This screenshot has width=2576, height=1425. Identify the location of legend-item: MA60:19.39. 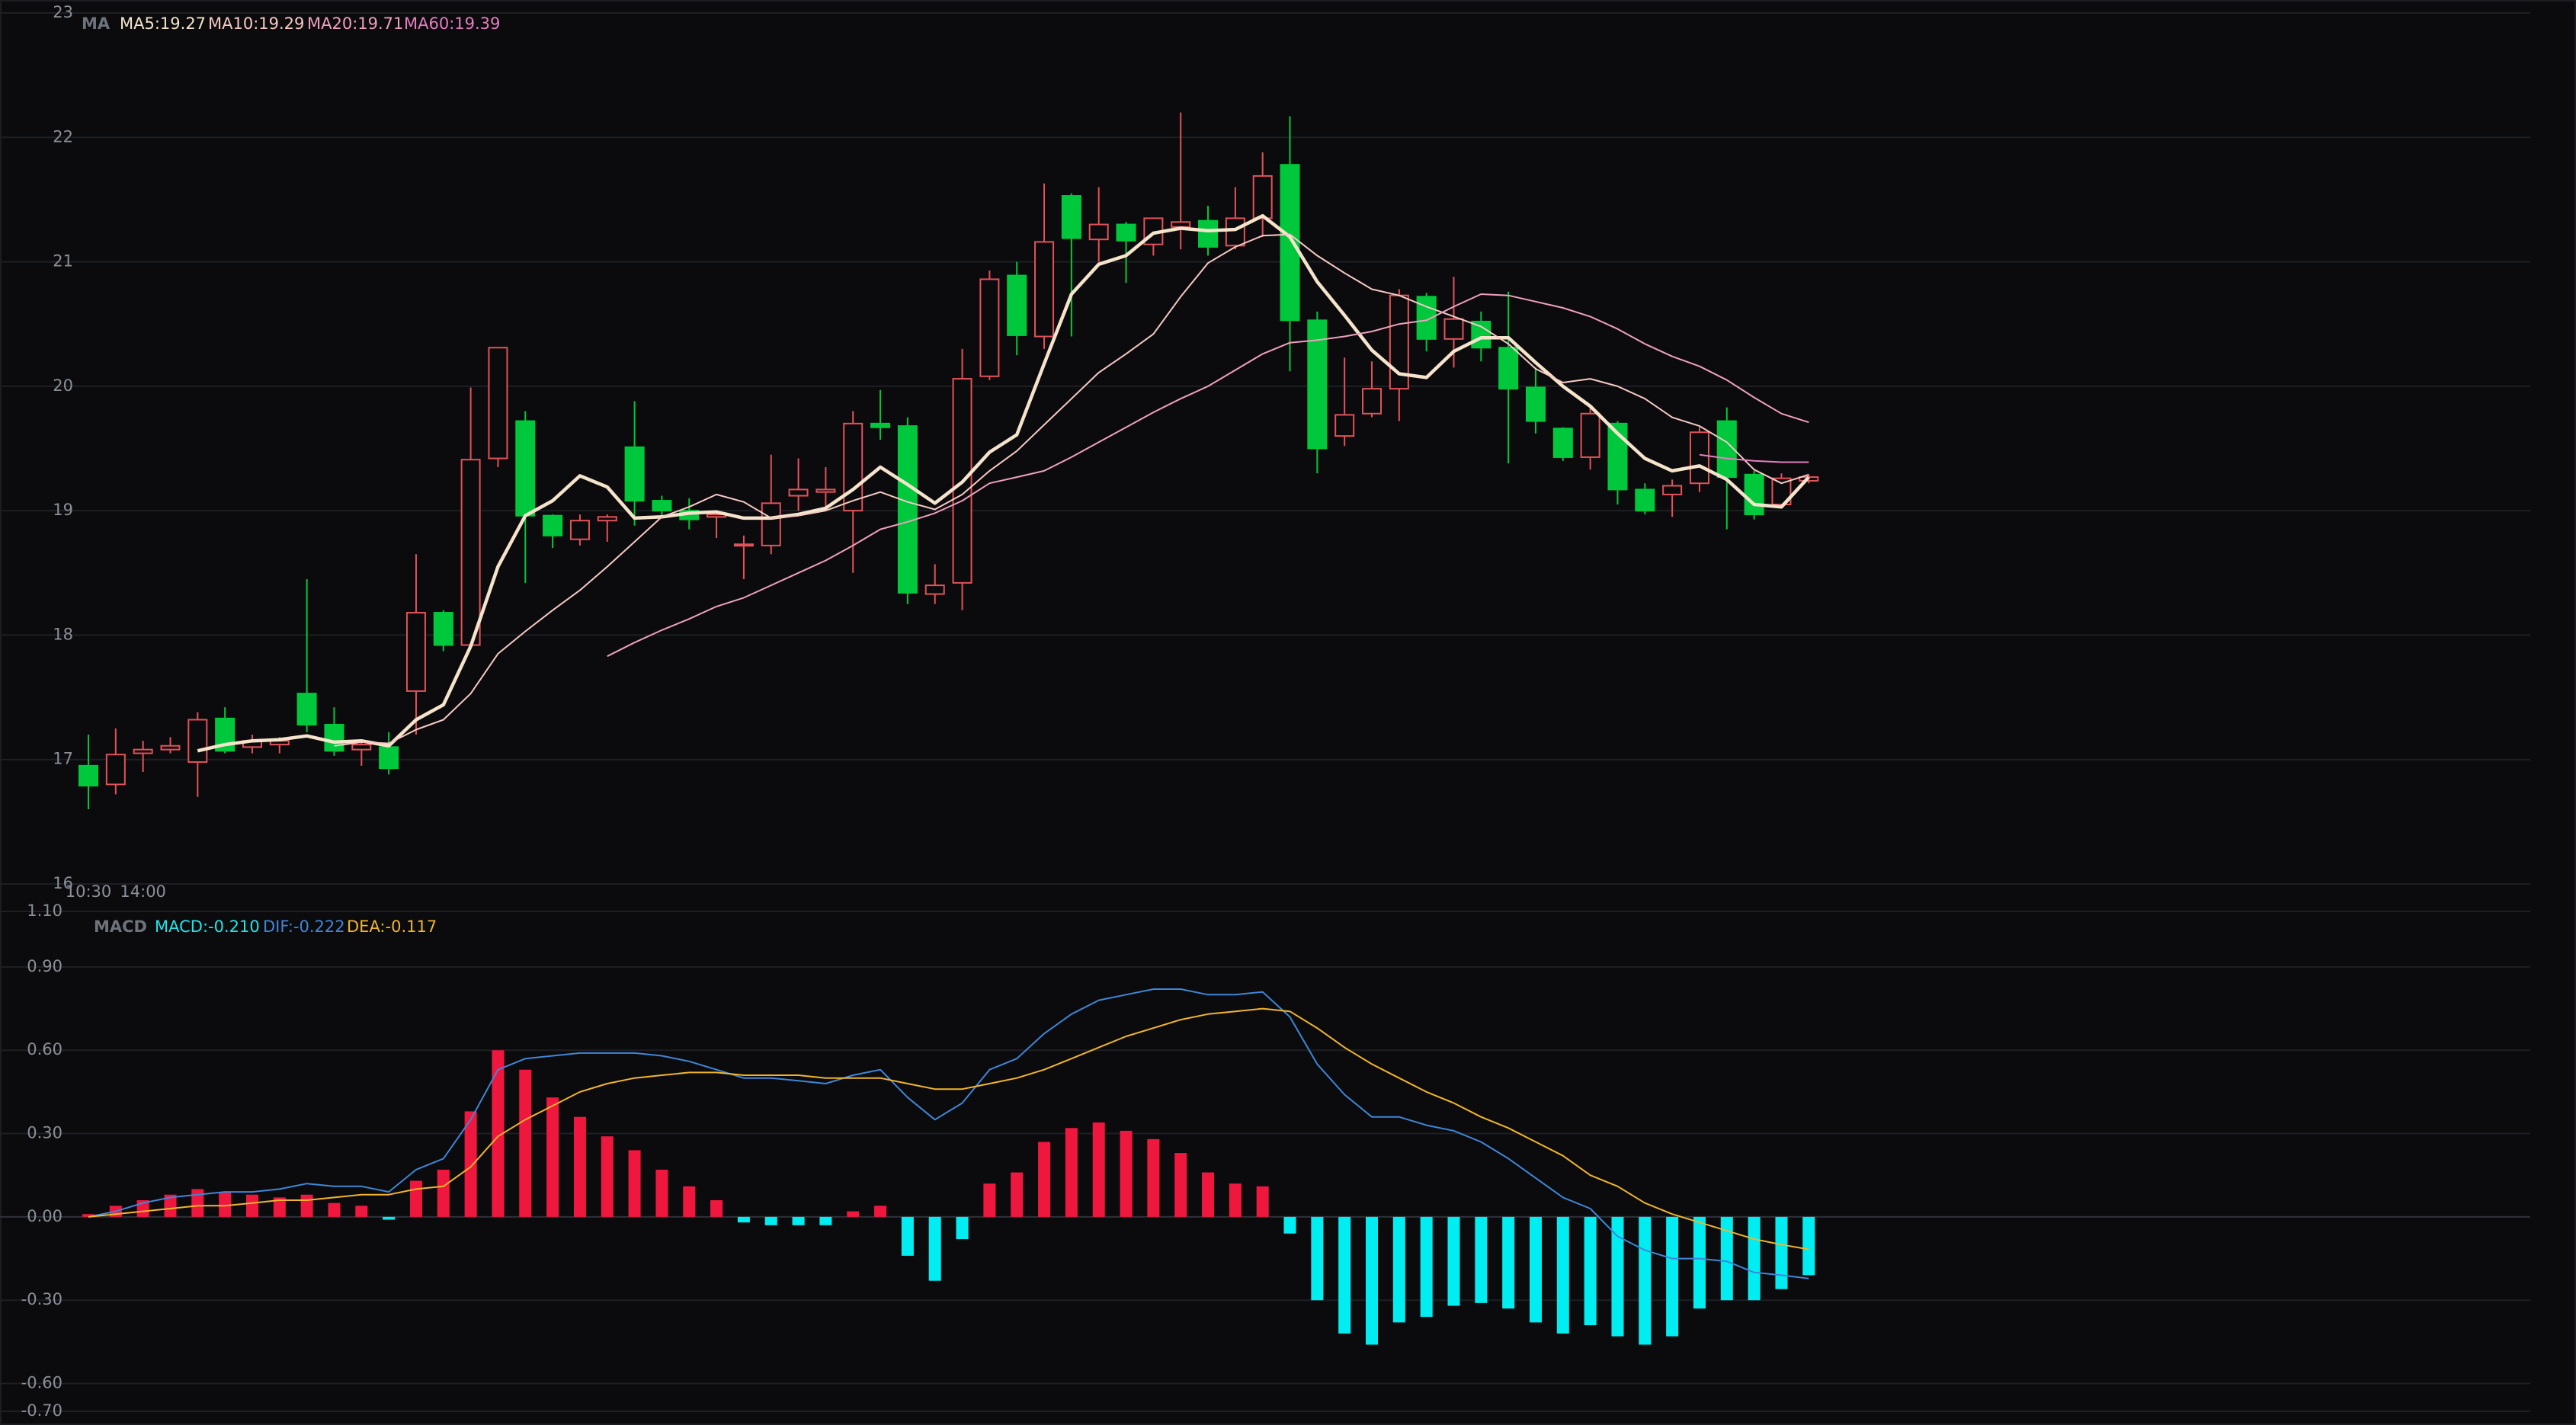
(452, 24).